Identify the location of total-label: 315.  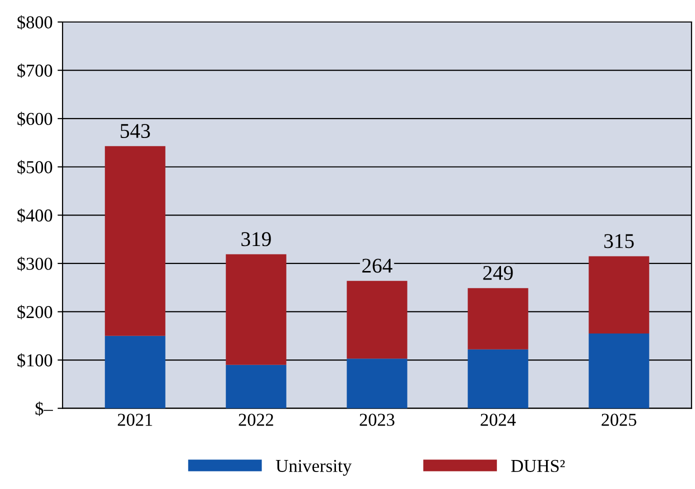
(619, 241).